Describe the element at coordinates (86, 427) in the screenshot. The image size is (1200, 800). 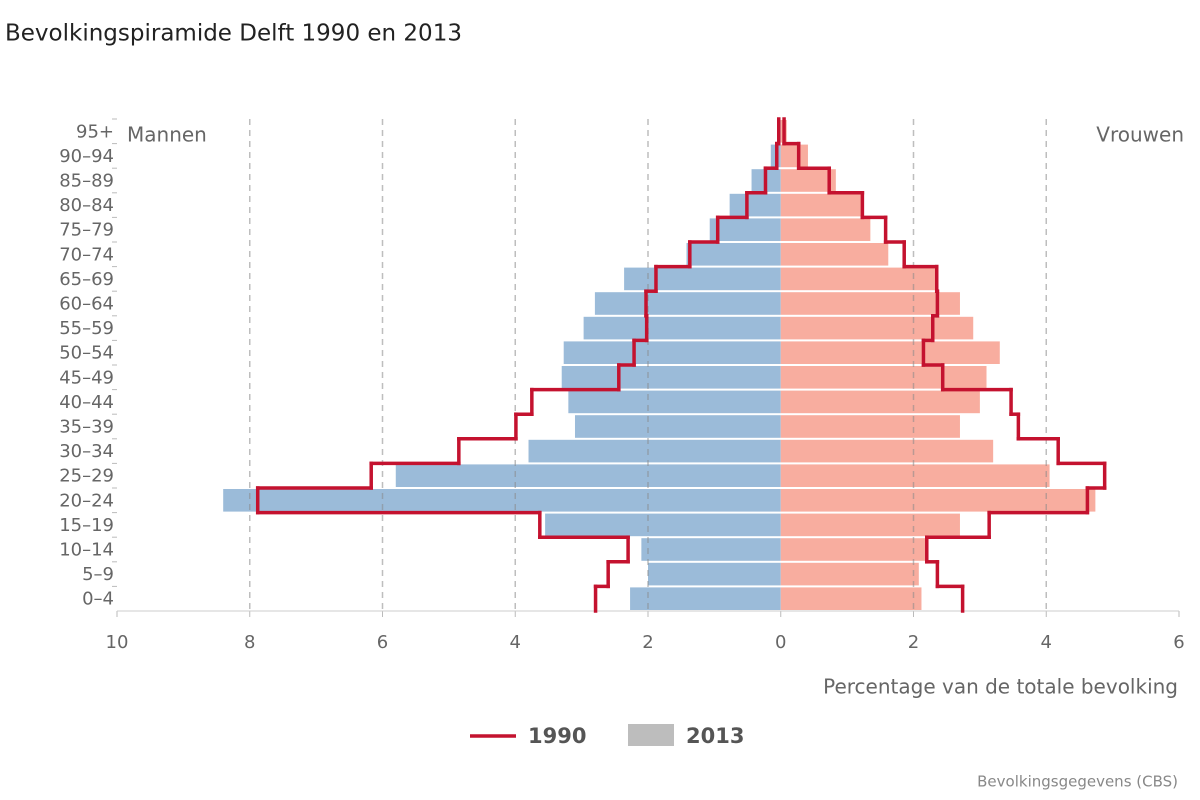
I see `y-tick-label: 35–39` at that location.